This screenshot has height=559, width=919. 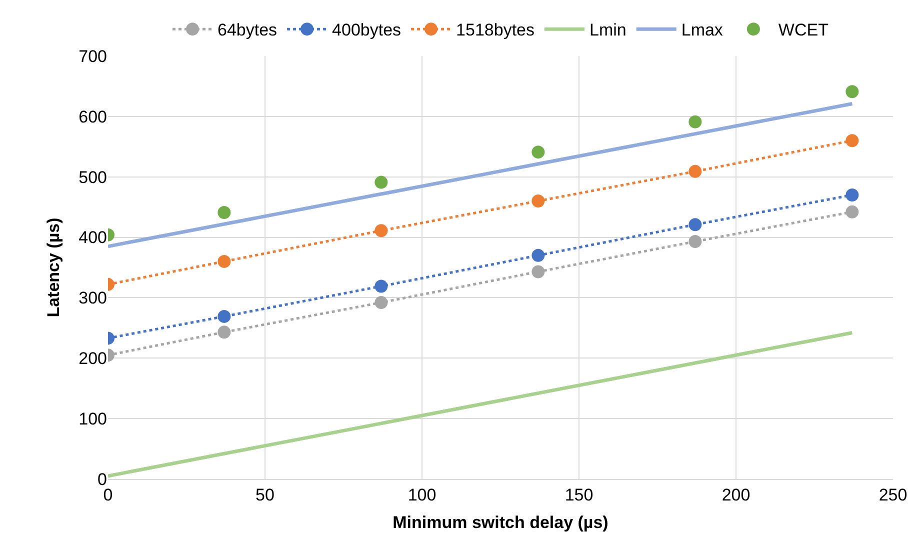 I want to click on y-tick-label: 300, so click(x=92, y=298).